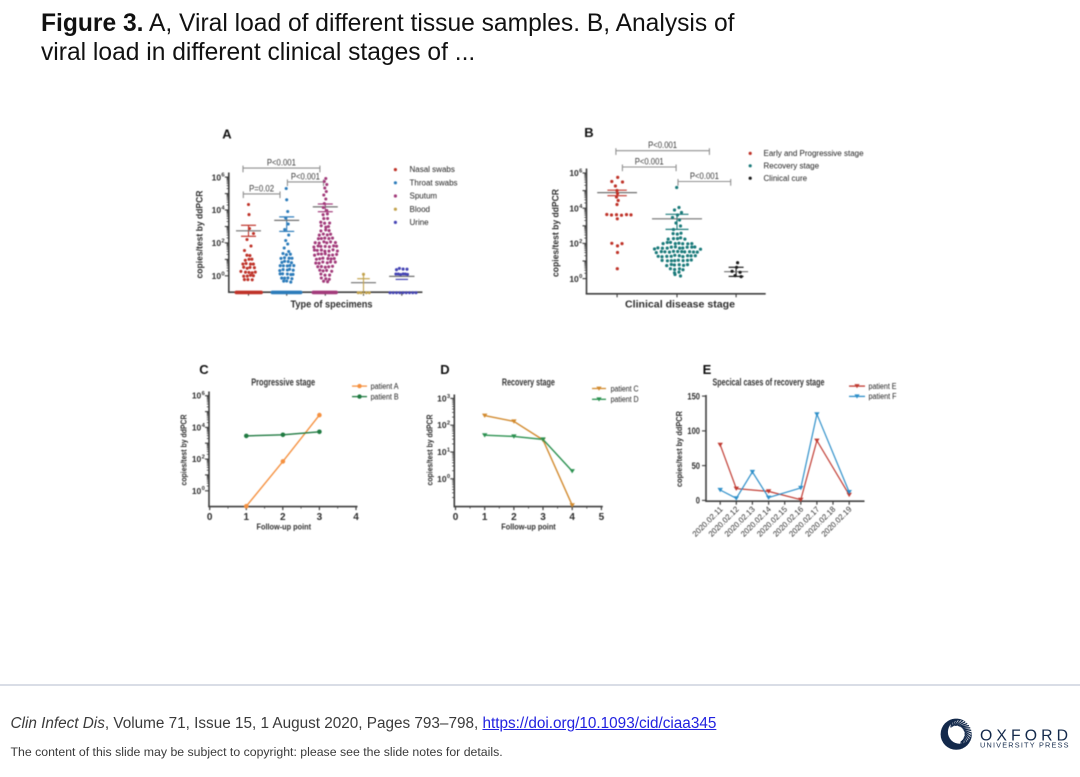 This screenshot has width=1080, height=777. What do you see at coordinates (434, 182) in the screenshot?
I see `svg-text: Throat swabs` at bounding box center [434, 182].